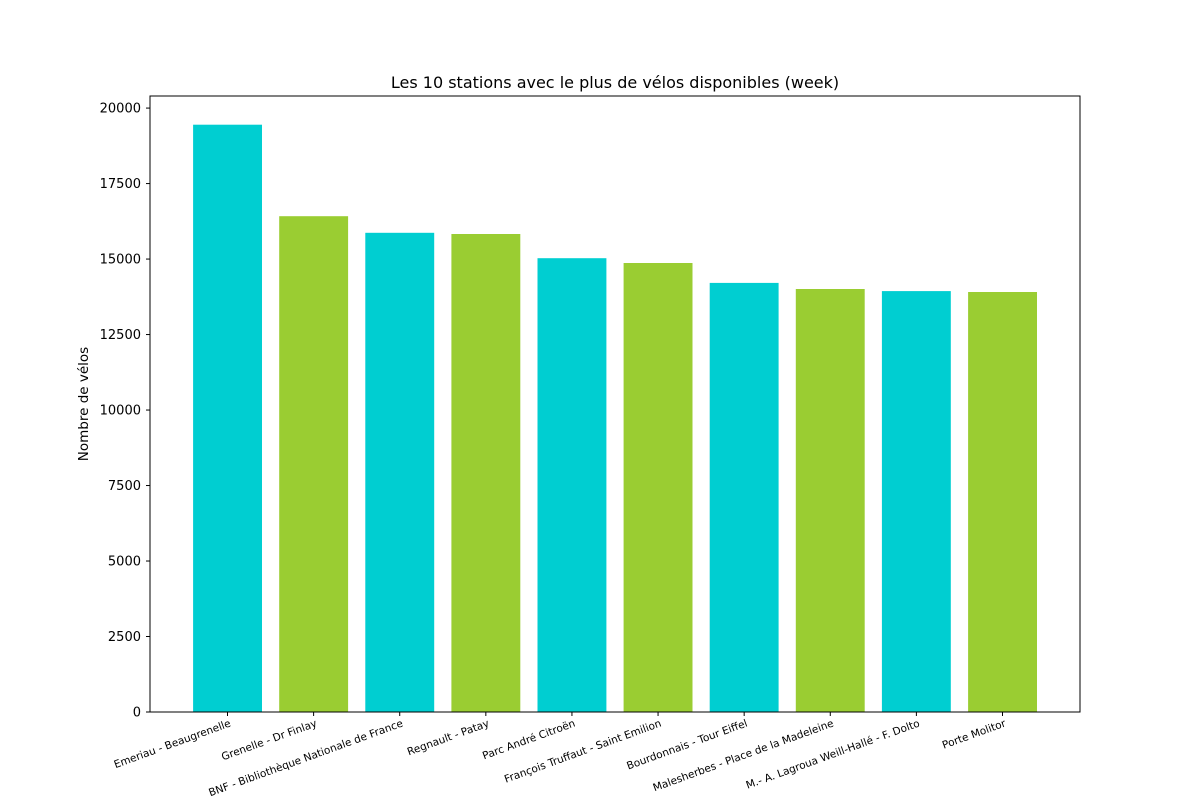  I want to click on y-axis-label: Nombre de vélos, so click(84, 404).